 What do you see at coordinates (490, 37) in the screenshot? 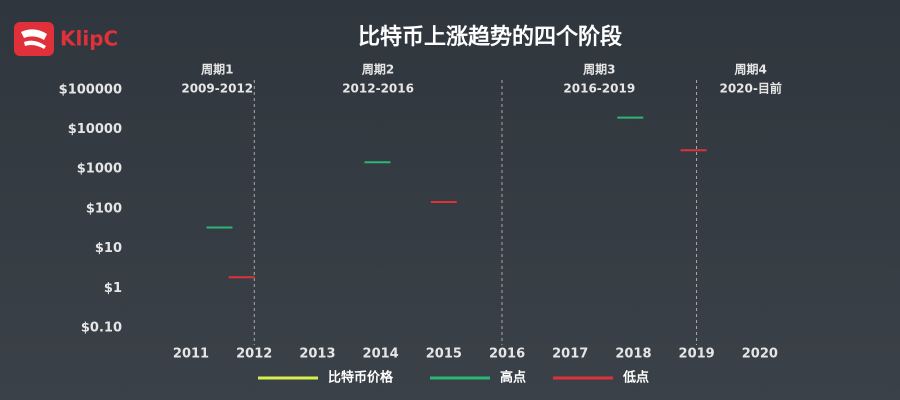
I see `chart-title: 比特币上涨趋势的四个阶段` at bounding box center [490, 37].